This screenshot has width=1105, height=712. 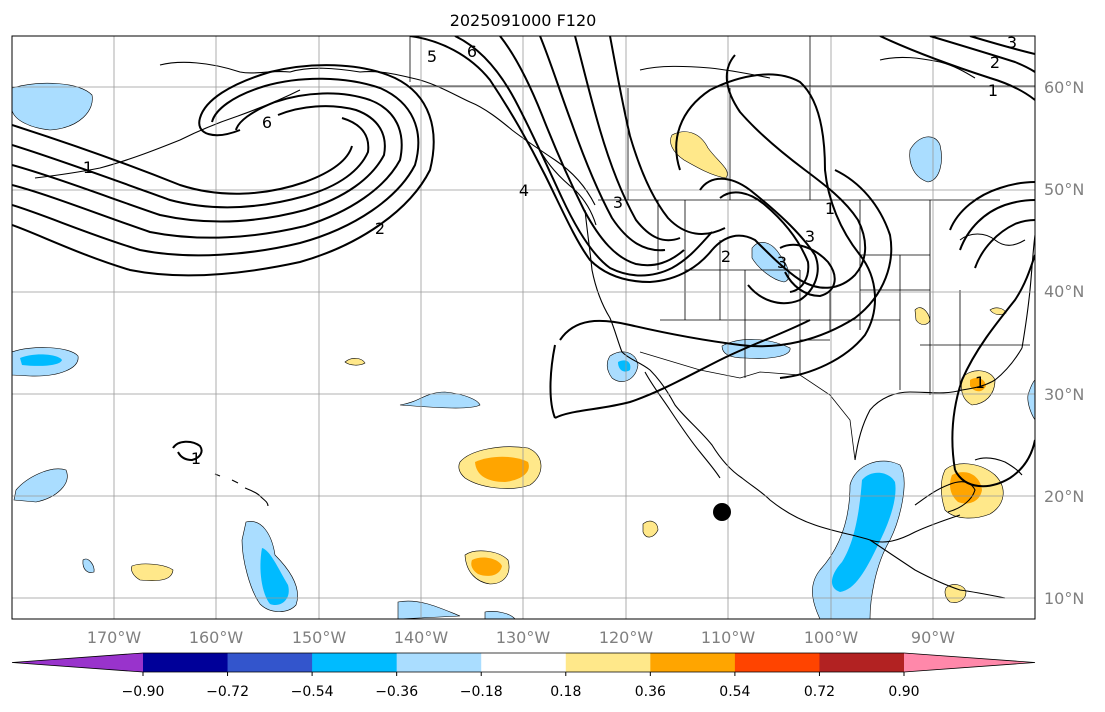 I want to click on contour-label: 6, so click(x=472, y=51).